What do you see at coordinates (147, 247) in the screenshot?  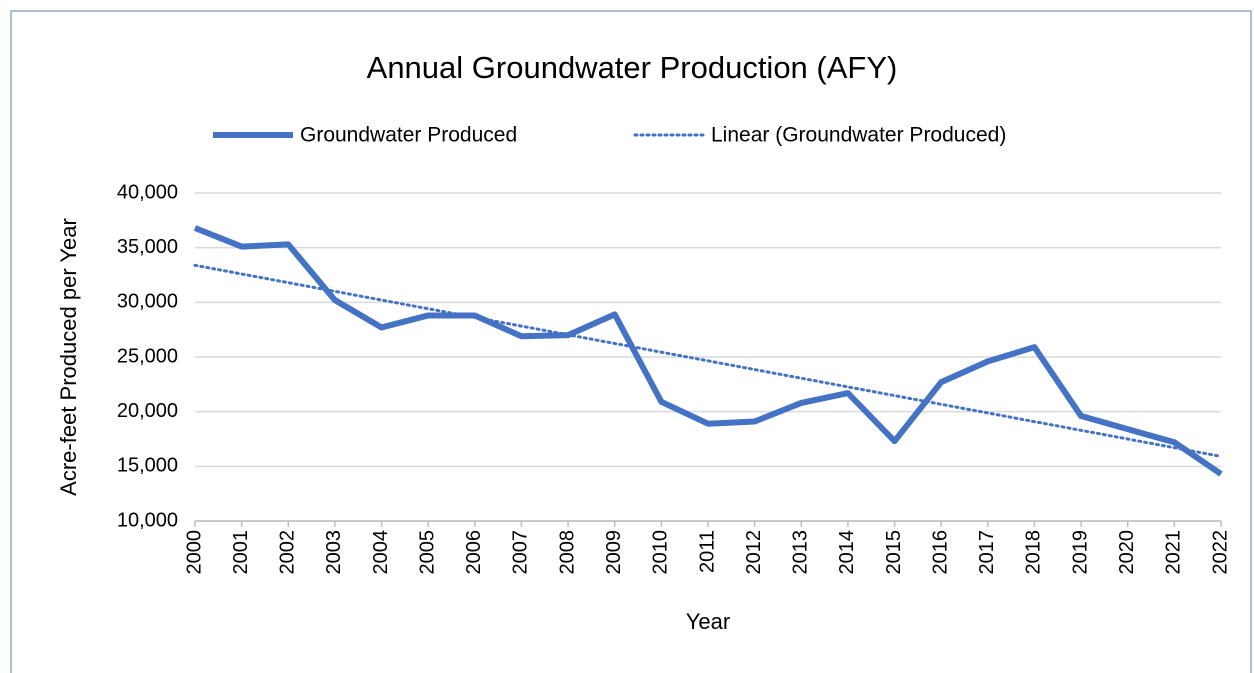 I see `y-tick-label: 35,000` at bounding box center [147, 247].